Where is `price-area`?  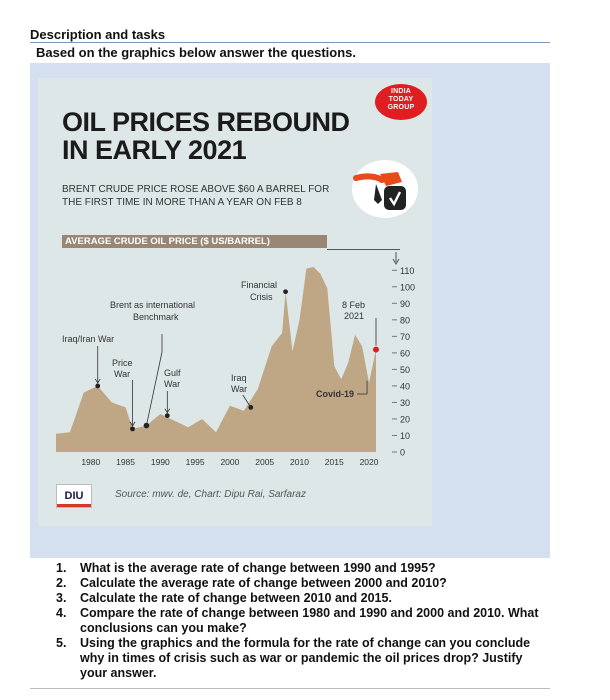
price-area is located at coordinates (216, 359).